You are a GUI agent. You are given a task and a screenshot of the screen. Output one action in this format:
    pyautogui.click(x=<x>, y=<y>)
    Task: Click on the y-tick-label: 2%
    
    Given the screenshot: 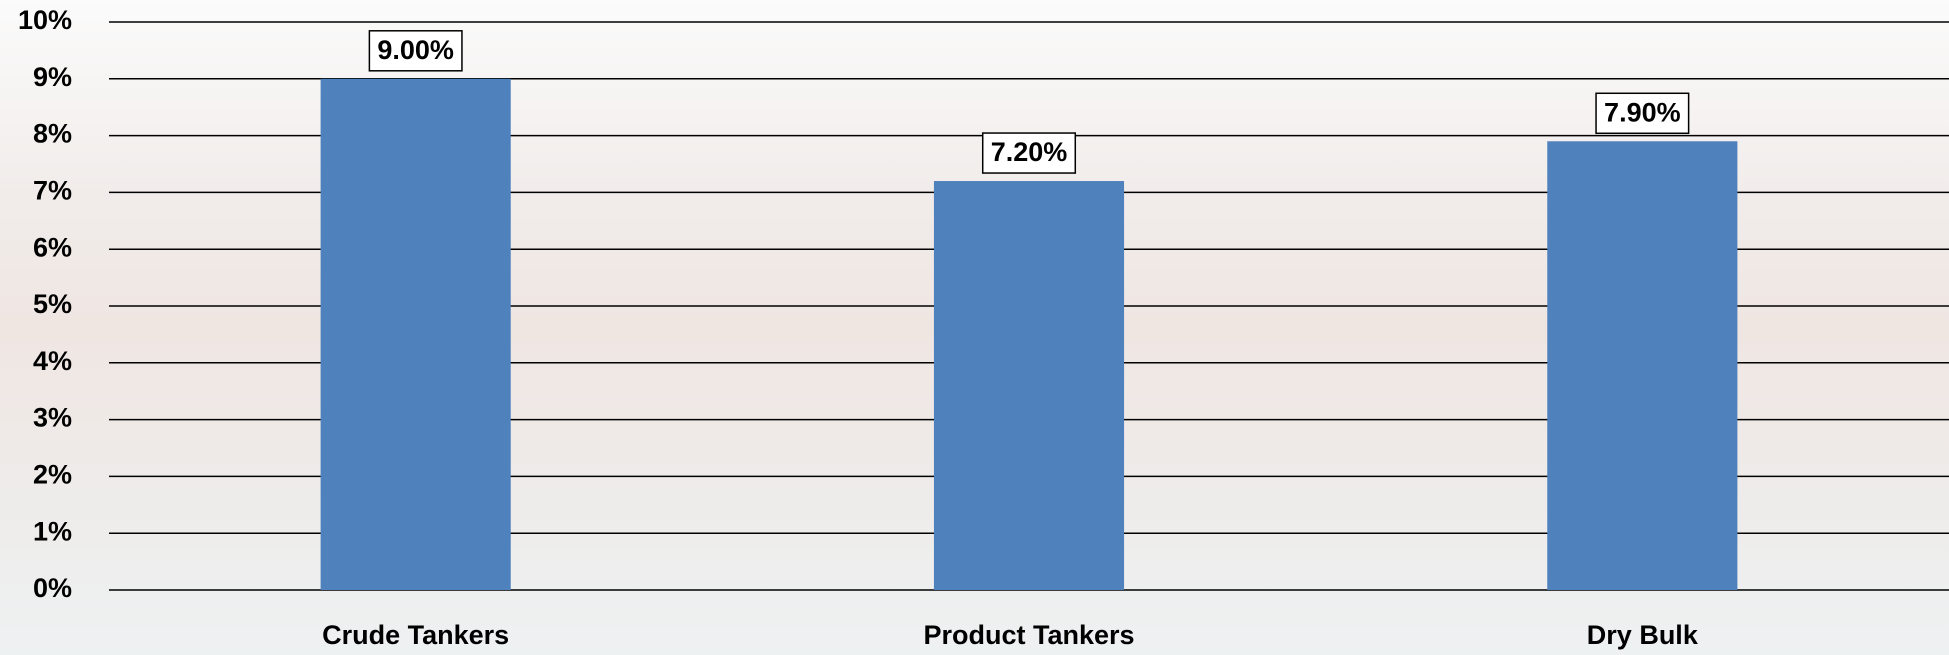 What is the action you would take?
    pyautogui.click(x=52, y=475)
    